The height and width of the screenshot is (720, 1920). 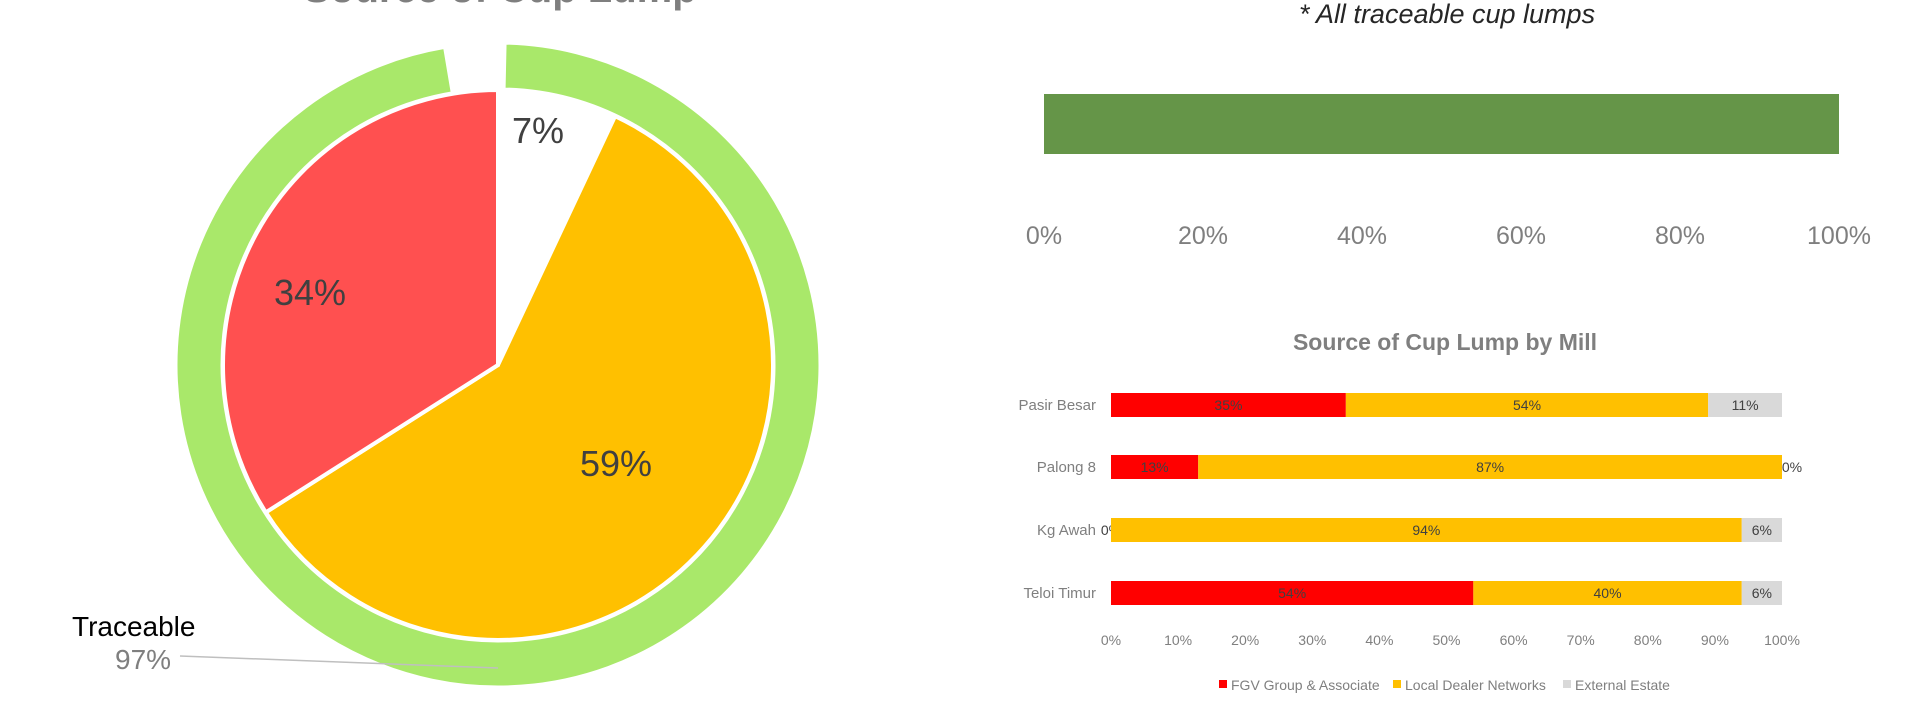 I want to click on mill-x-tick: 100%, so click(x=1782, y=640).